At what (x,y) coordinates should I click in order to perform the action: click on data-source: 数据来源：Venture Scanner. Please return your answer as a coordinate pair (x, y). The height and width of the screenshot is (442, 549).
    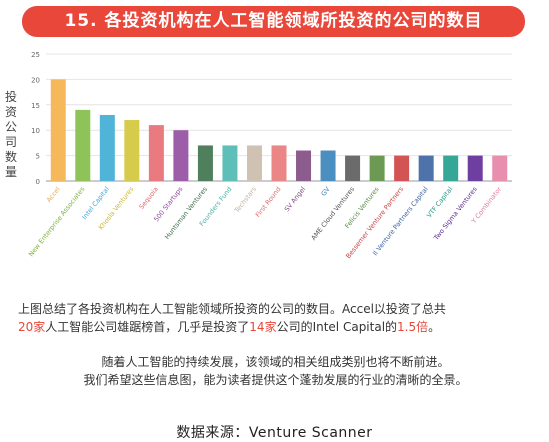
    Looking at the image, I should click on (274, 433).